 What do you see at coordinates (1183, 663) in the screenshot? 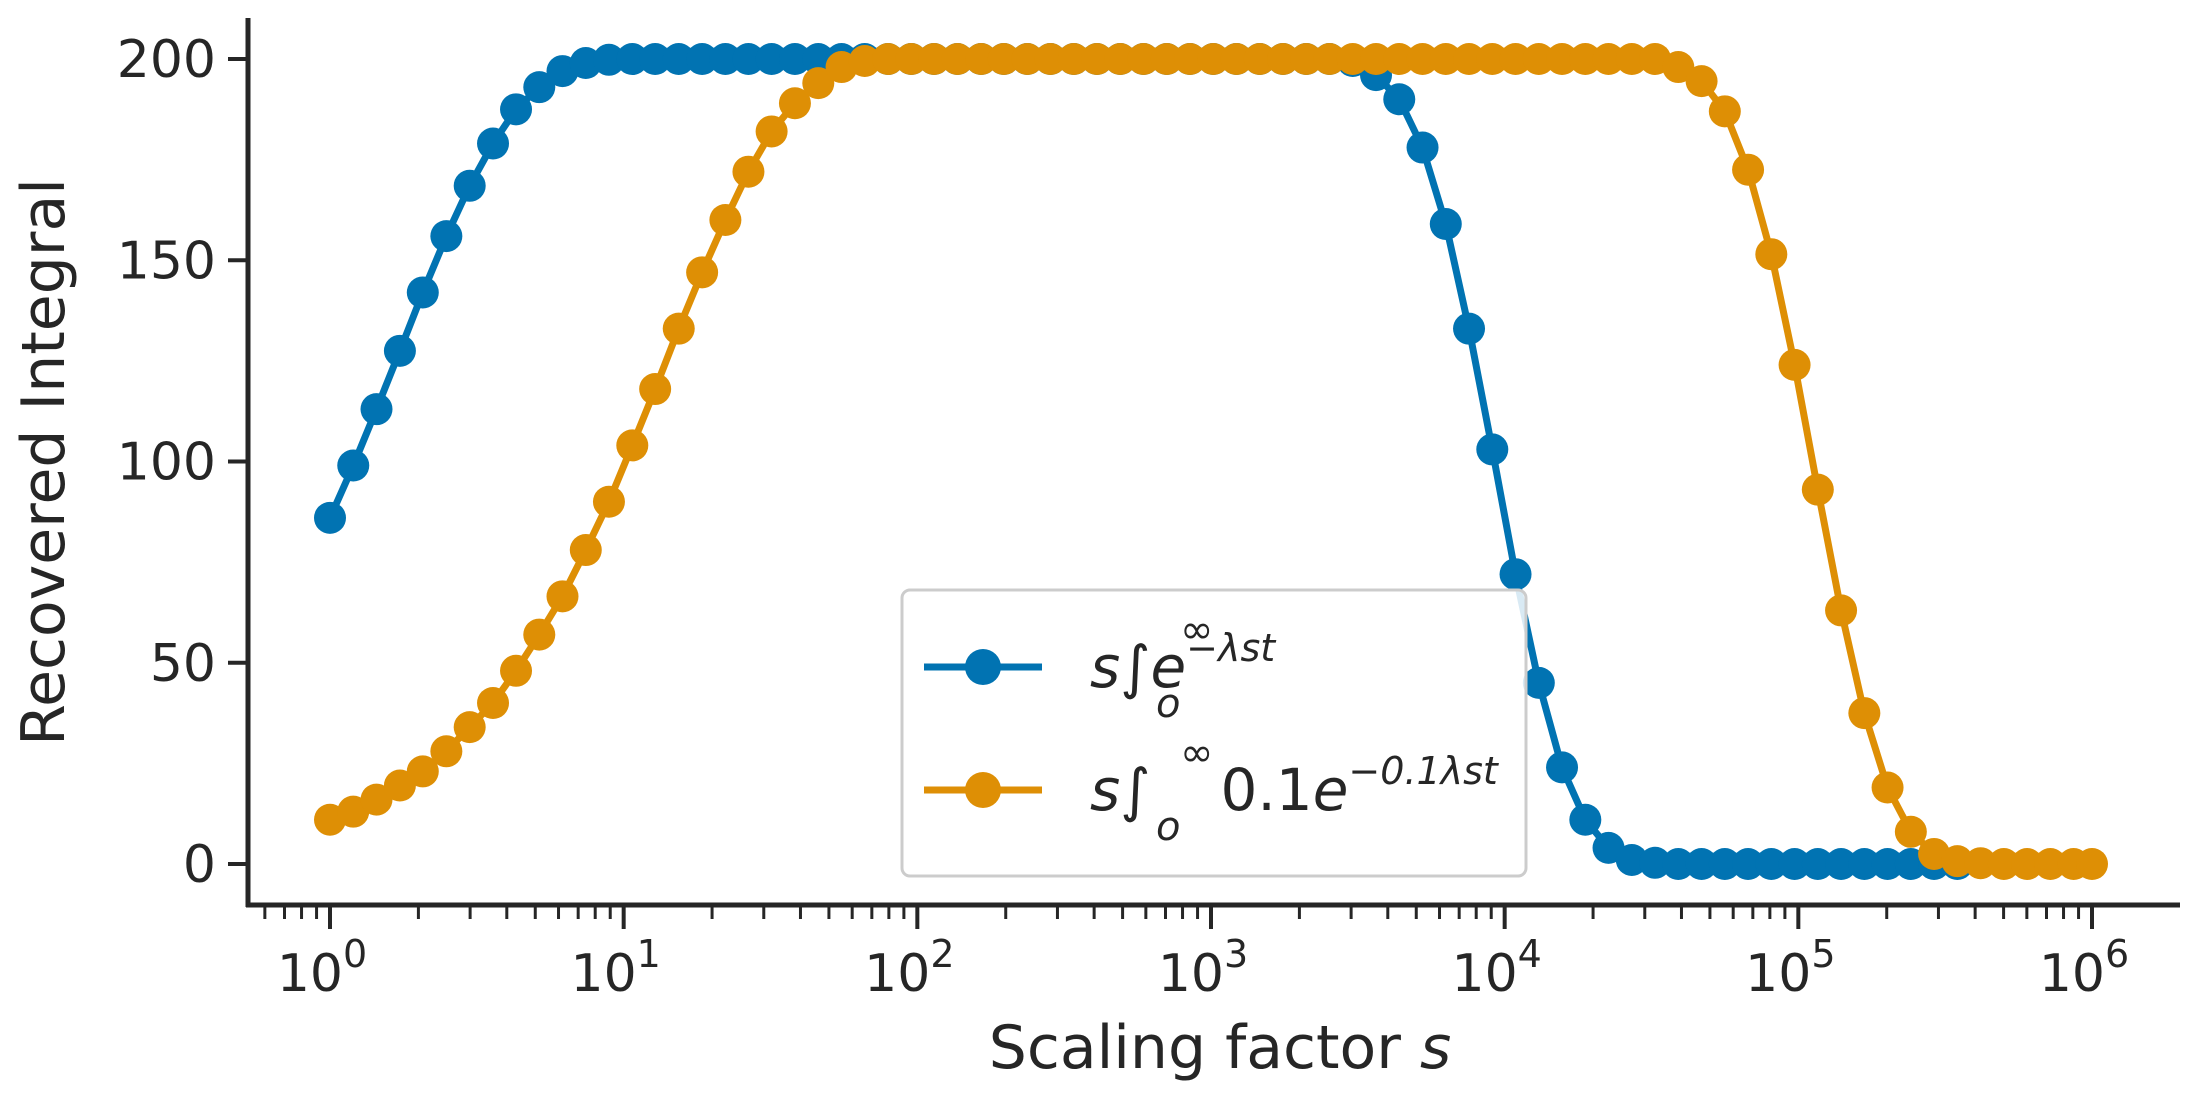
I see `legend-label: s∫e−λst` at bounding box center [1183, 663].